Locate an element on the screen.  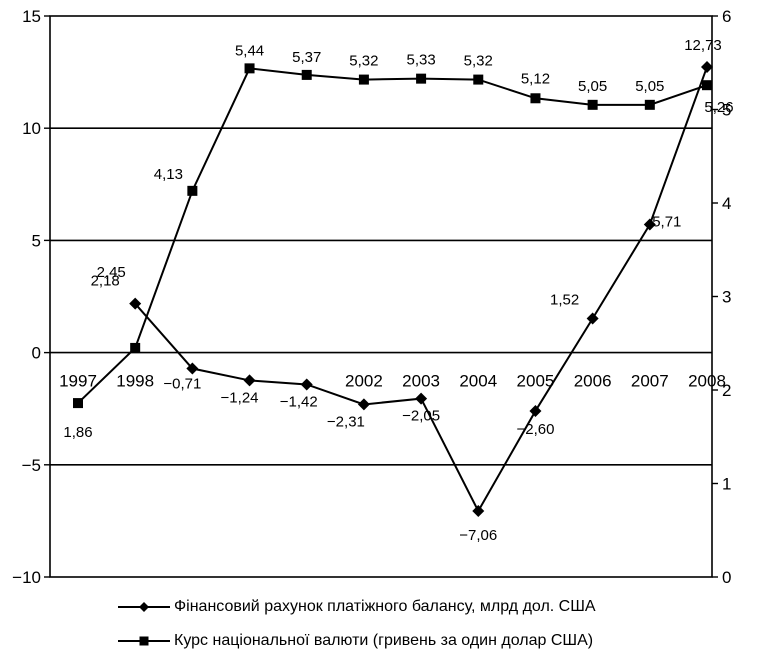
currency-data-label: 5,26 is located at coordinates (718, 107).